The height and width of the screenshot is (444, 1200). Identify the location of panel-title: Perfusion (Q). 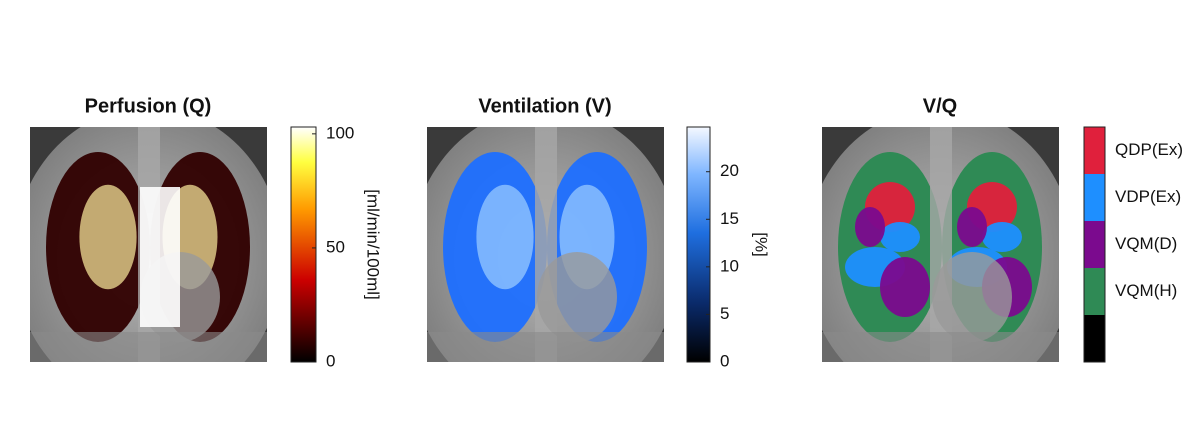
(148, 106).